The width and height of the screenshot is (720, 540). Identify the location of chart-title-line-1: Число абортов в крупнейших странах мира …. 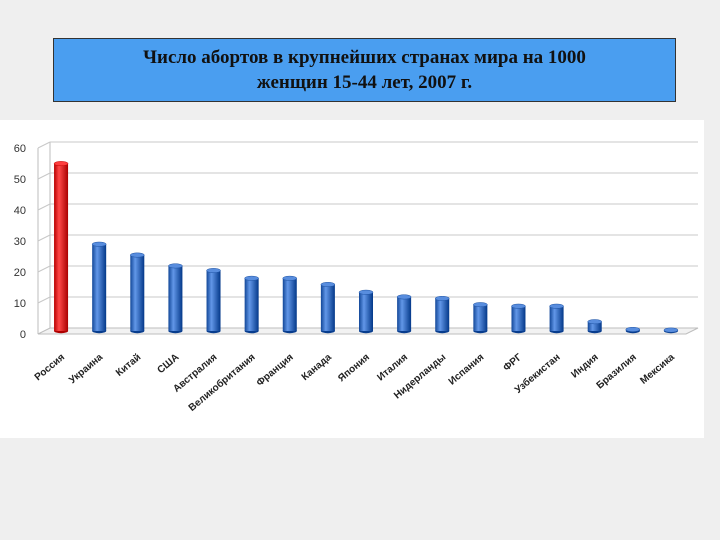
(364, 57).